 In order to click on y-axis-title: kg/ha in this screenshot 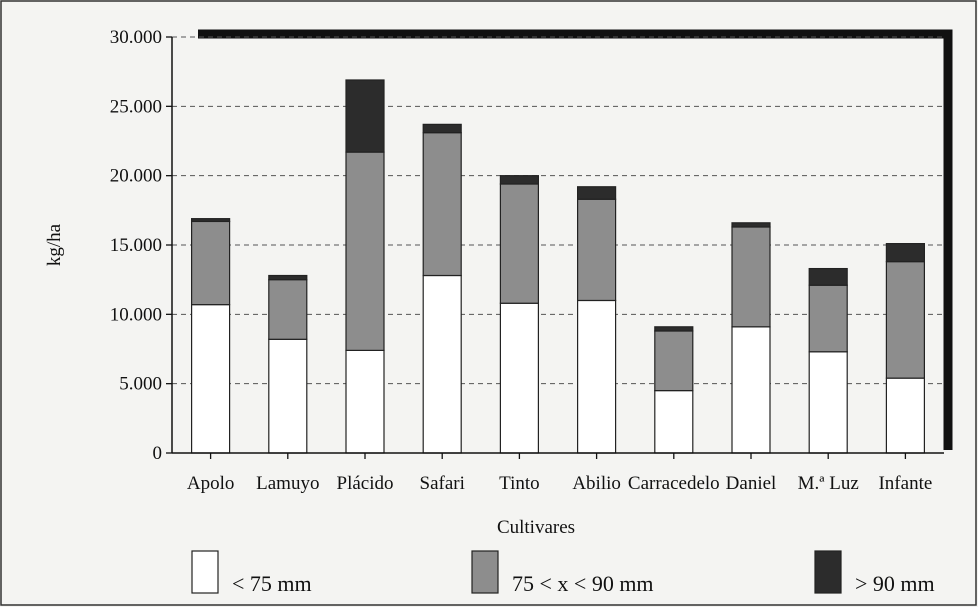, I will do `click(54, 244)`.